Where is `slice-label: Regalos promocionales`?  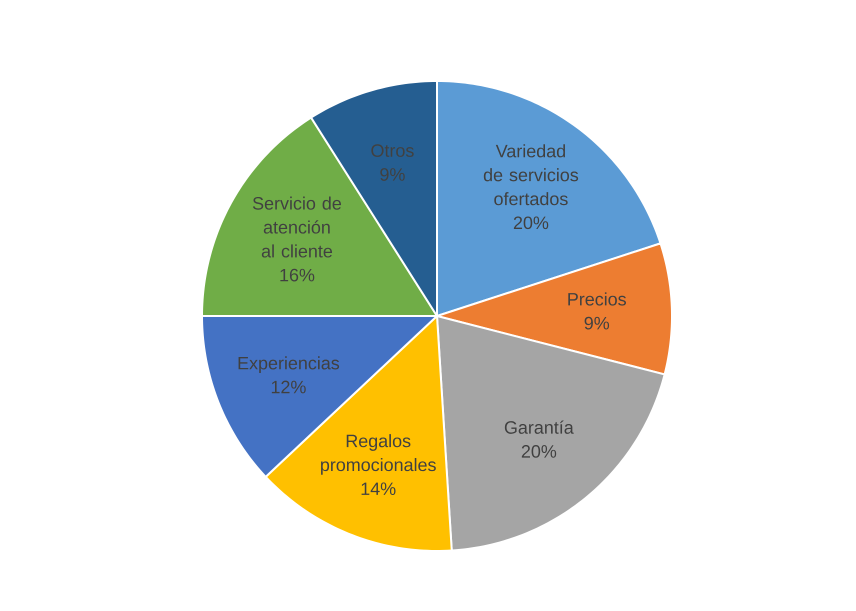
slice-label: Regalos promocionales is located at coordinates (378, 454).